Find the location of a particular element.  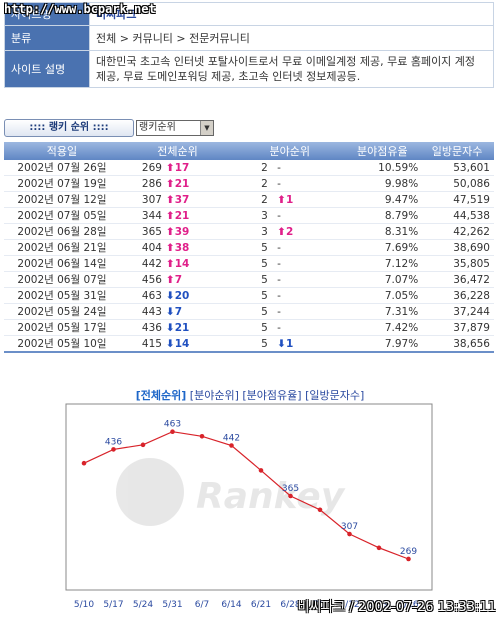

total-rank-change: 20 is located at coordinates (182, 295).